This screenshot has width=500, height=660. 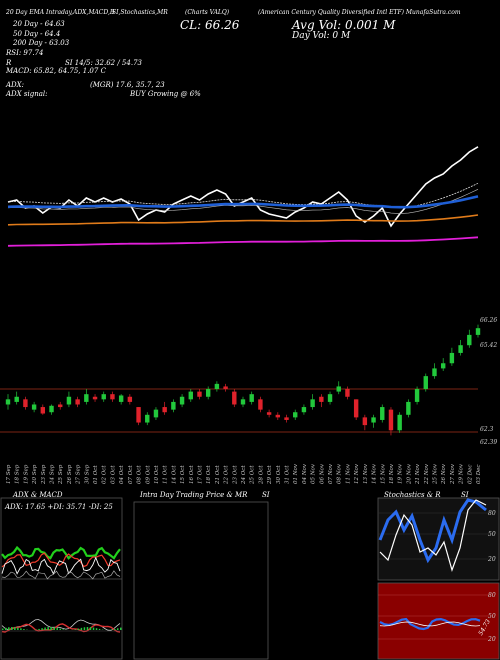 I want to click on buy-signal: BUY Growing @ 6%, so click(x=165, y=94).